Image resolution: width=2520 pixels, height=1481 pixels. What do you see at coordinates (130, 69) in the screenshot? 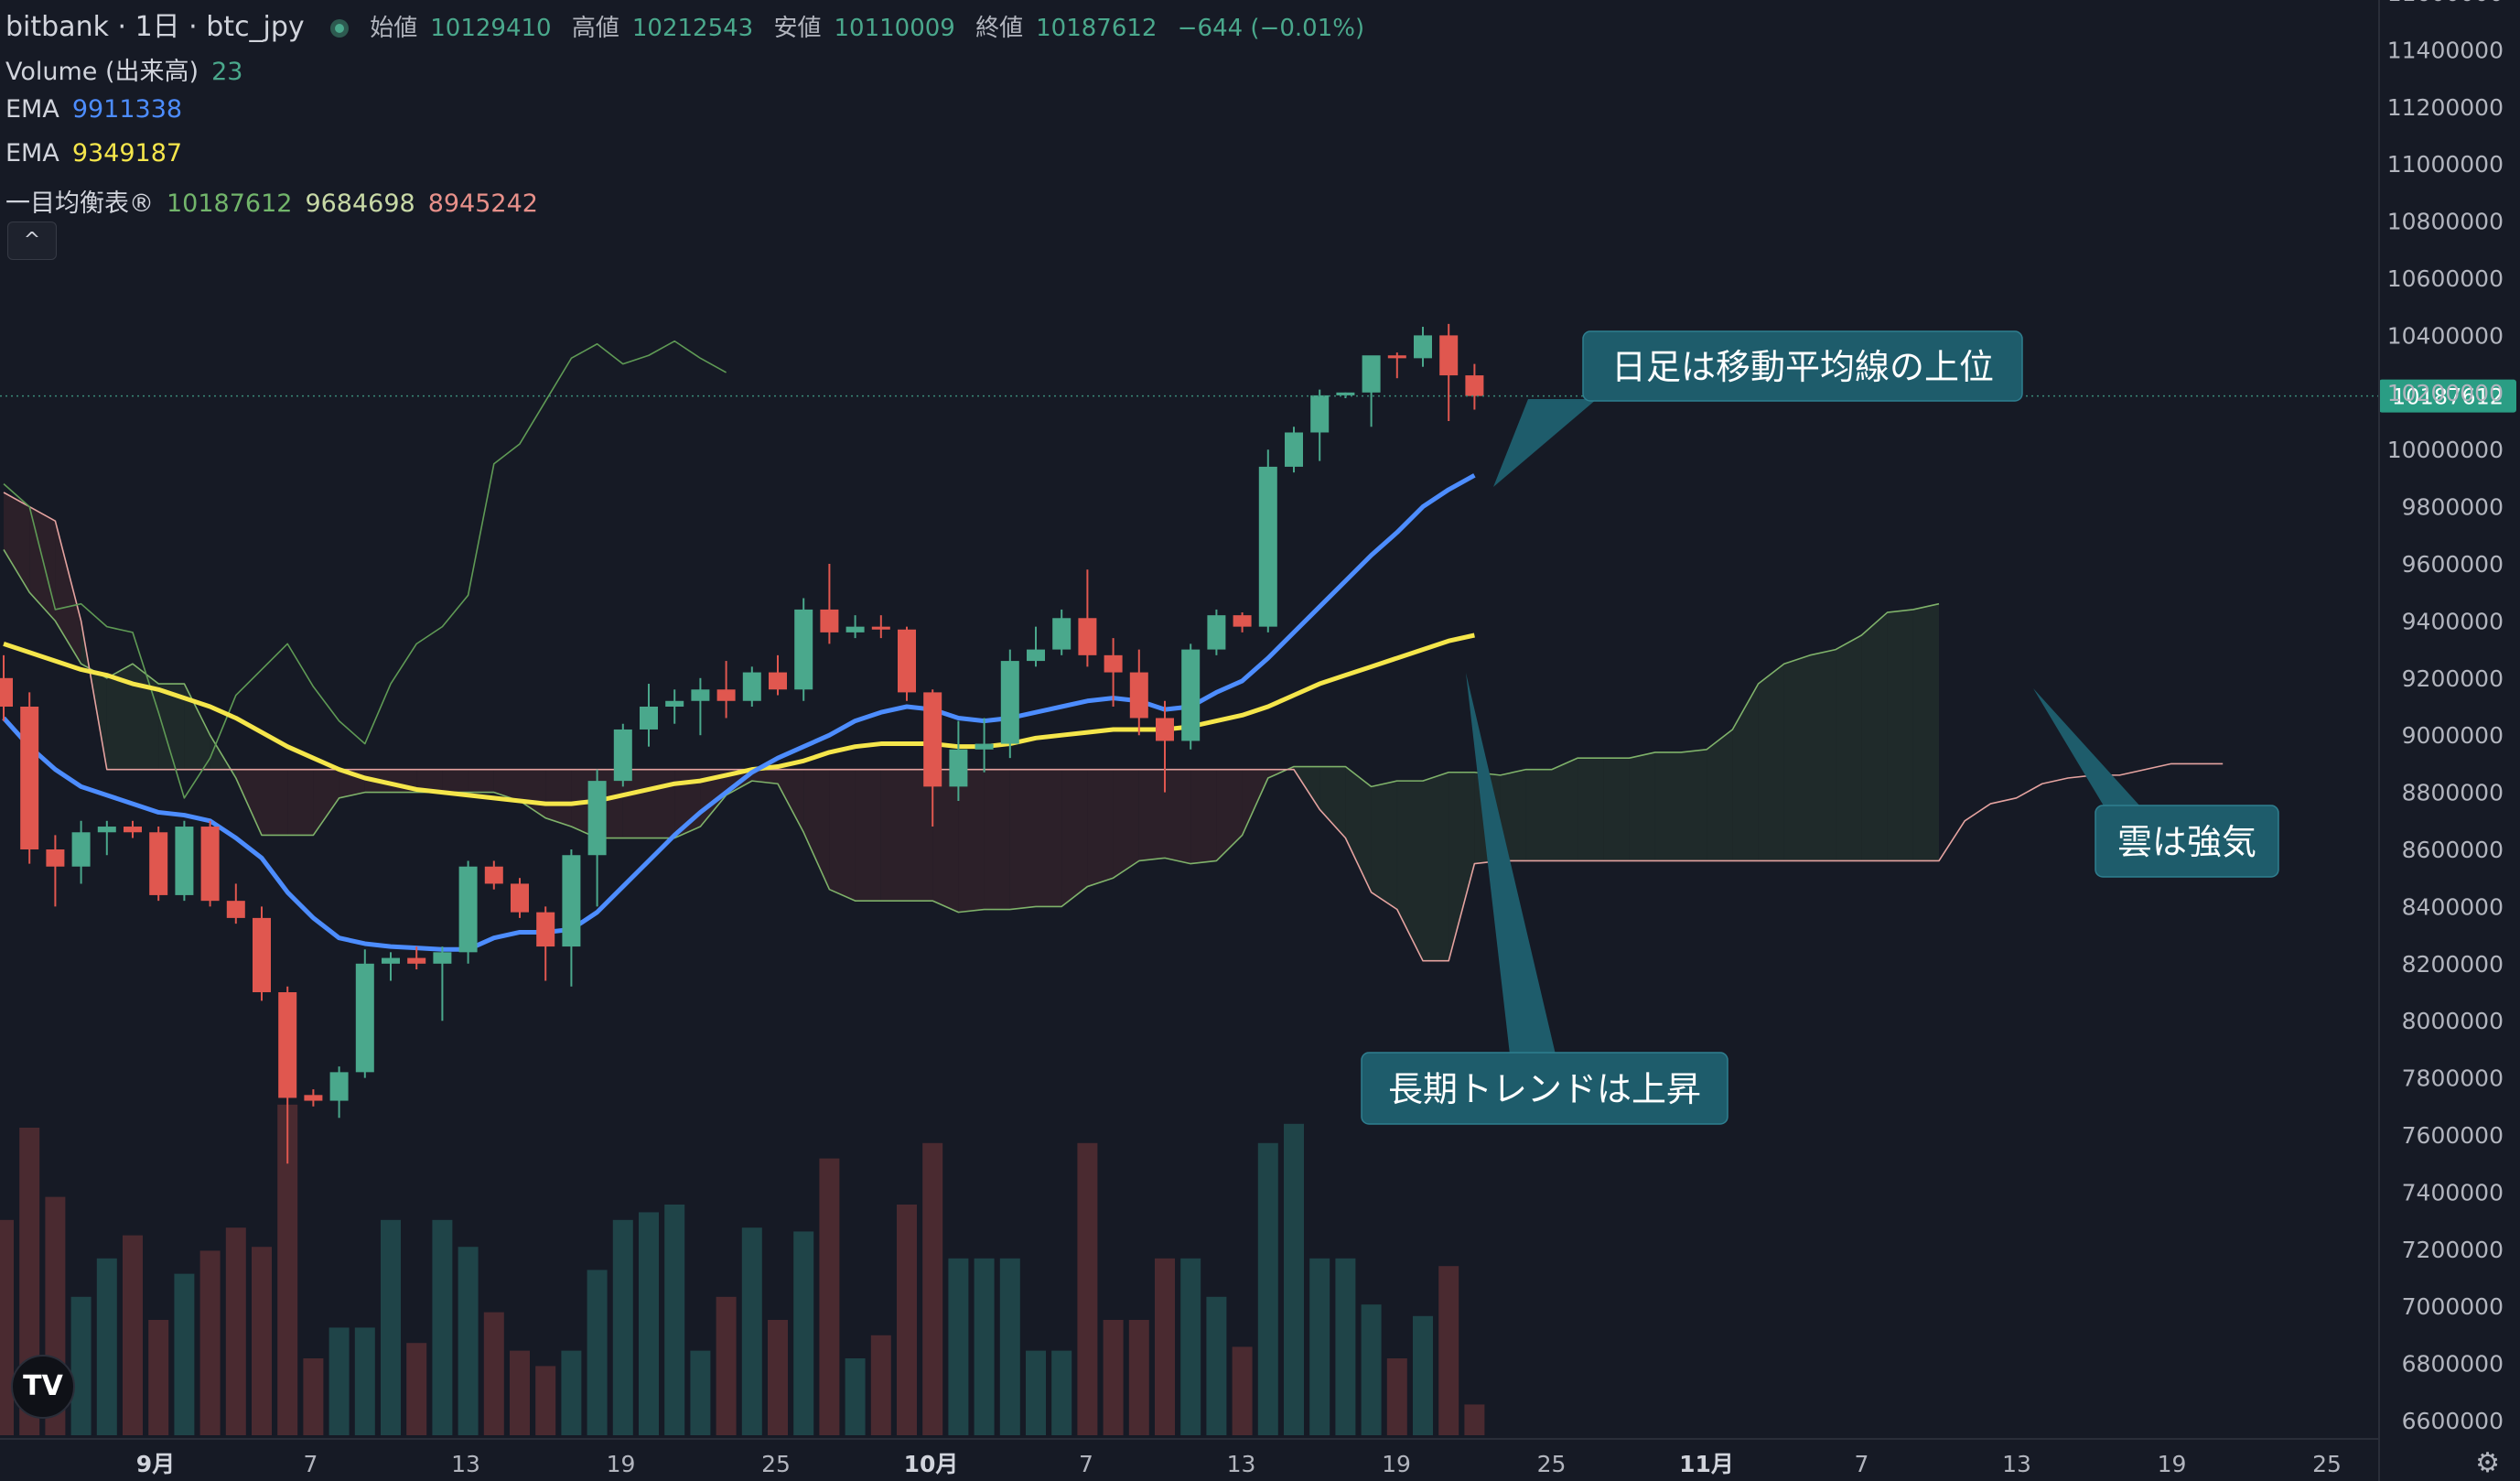
I see `volume-legend: Volume (出来高) 23` at bounding box center [130, 69].